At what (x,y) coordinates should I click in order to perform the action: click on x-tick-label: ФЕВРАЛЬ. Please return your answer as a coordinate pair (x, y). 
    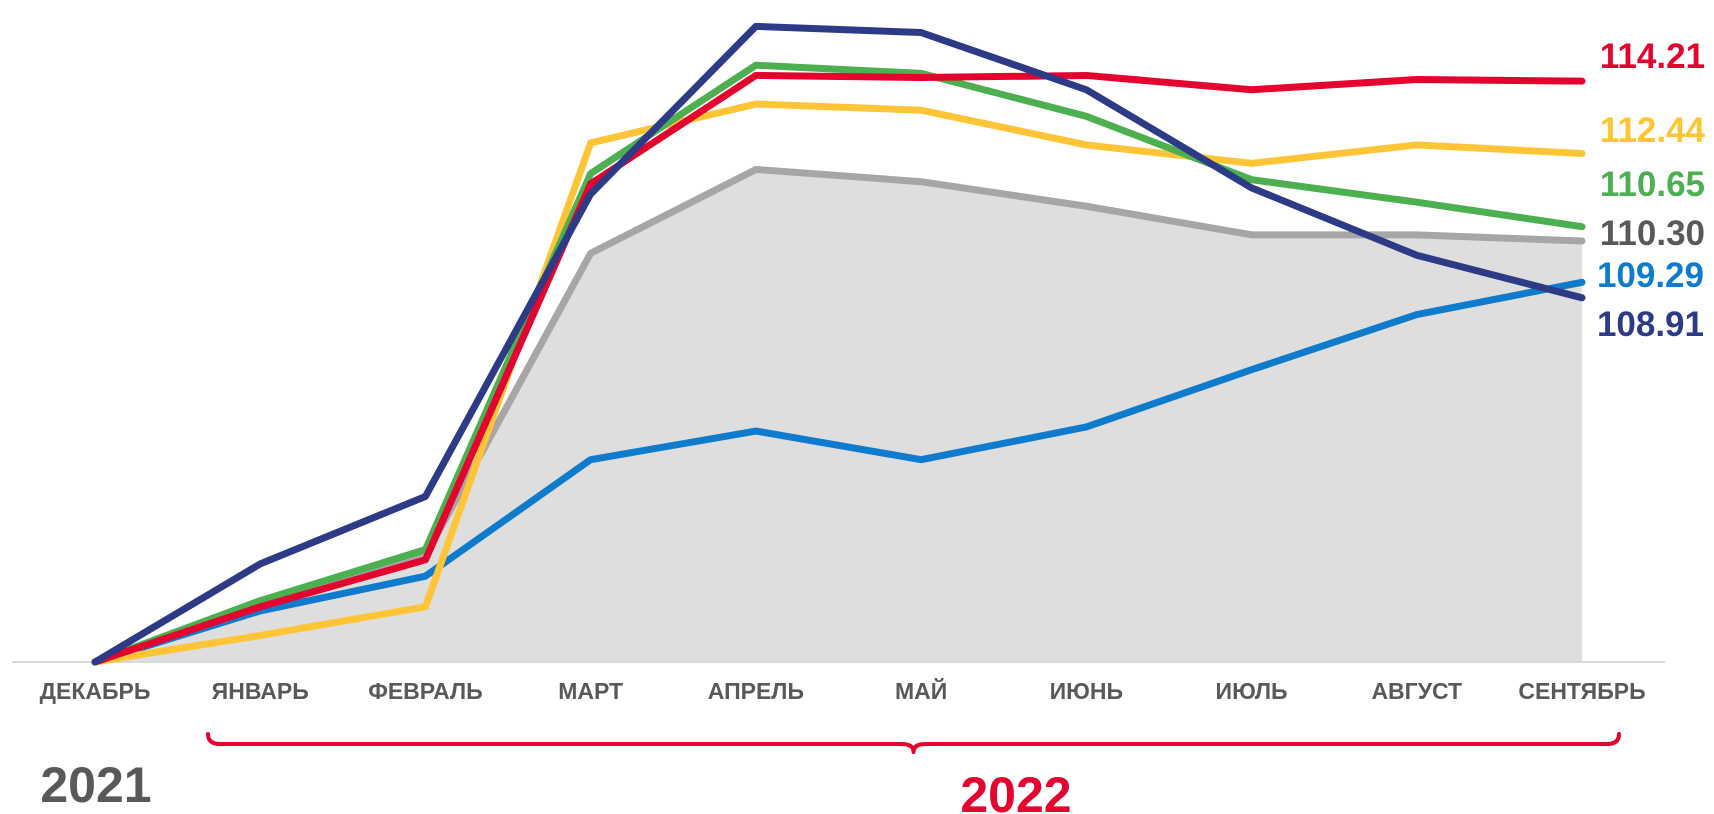
    Looking at the image, I should click on (425, 691).